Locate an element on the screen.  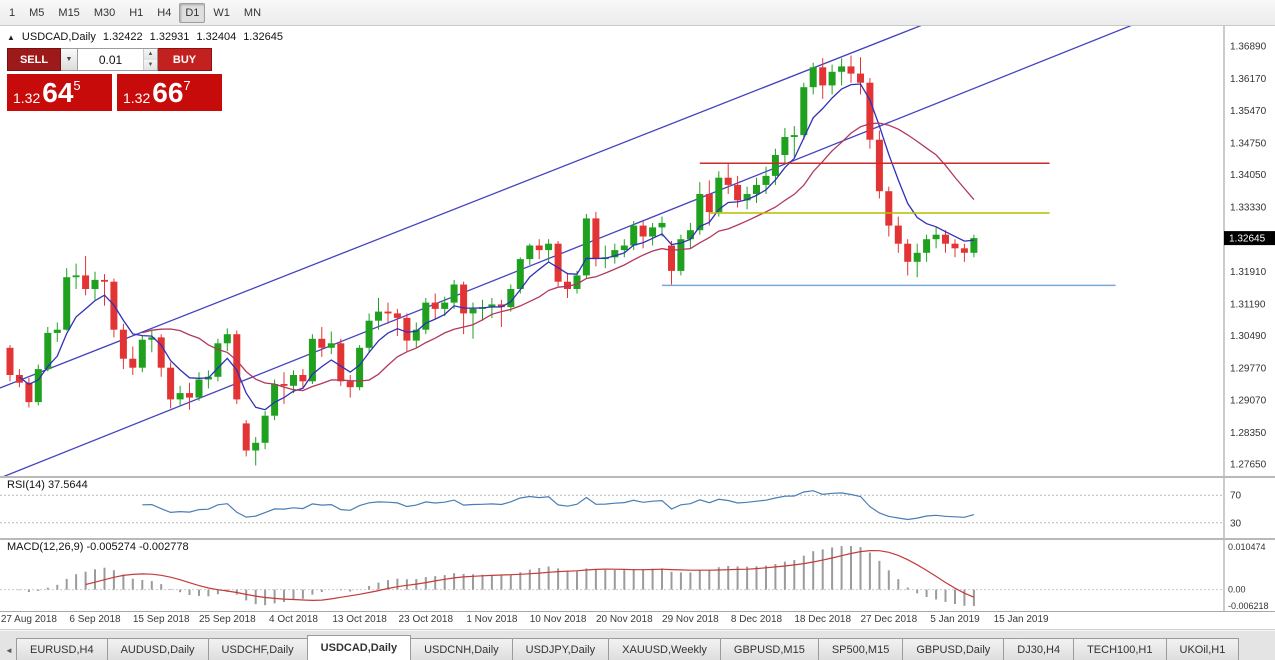
svg-text: 1.35470 is located at coordinates (1248, 111).